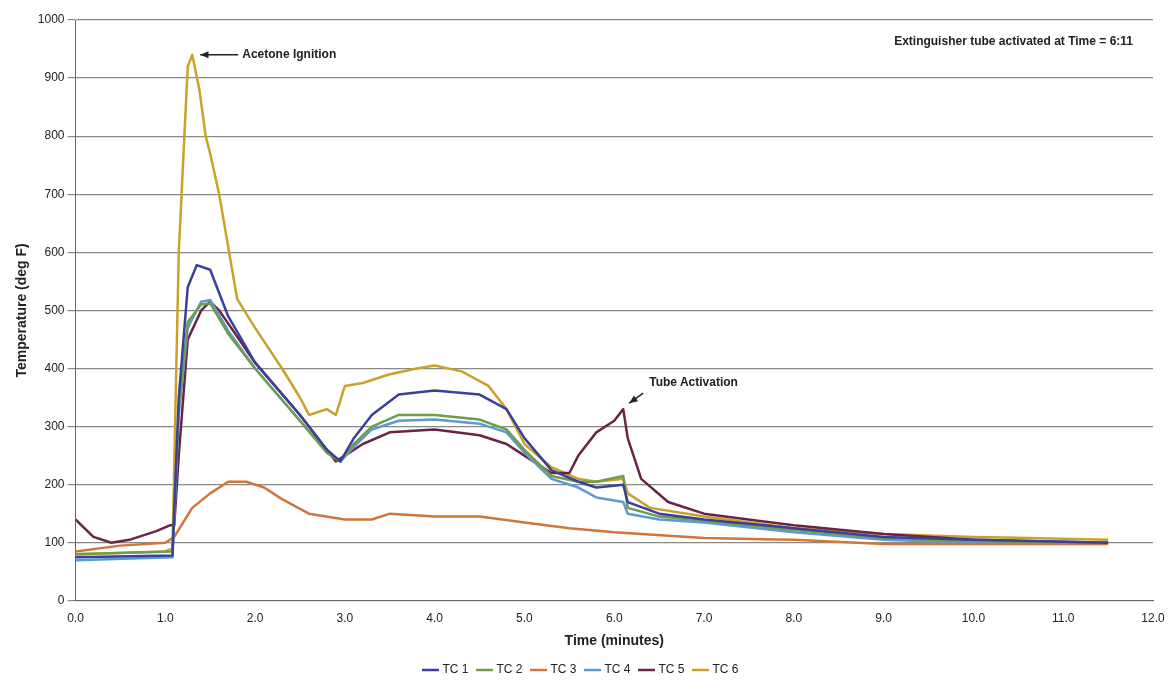 The height and width of the screenshot is (691, 1173). Describe the element at coordinates (21, 310) in the screenshot. I see `y-axis-title: Temperature (deg F)` at that location.